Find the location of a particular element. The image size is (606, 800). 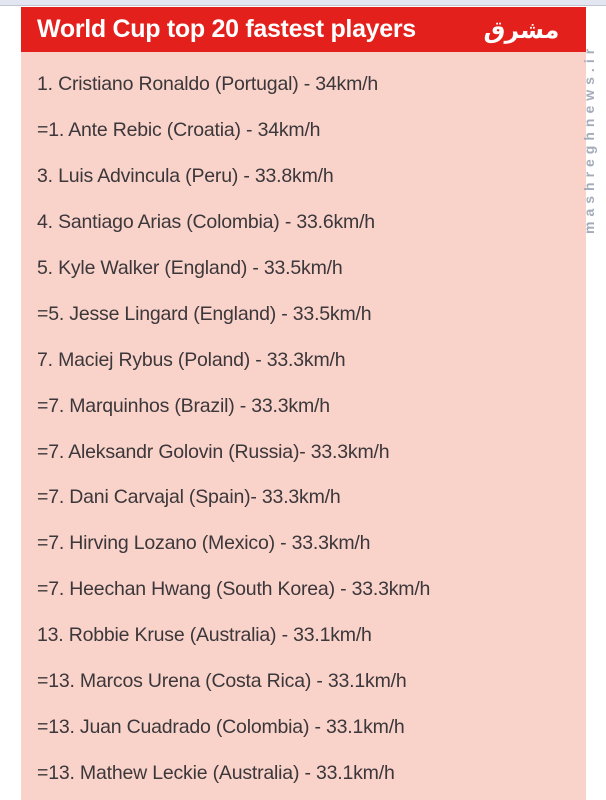

list-item: =13. Juan Cuadrado (Colombia) - 33.1km/h is located at coordinates (221, 726).